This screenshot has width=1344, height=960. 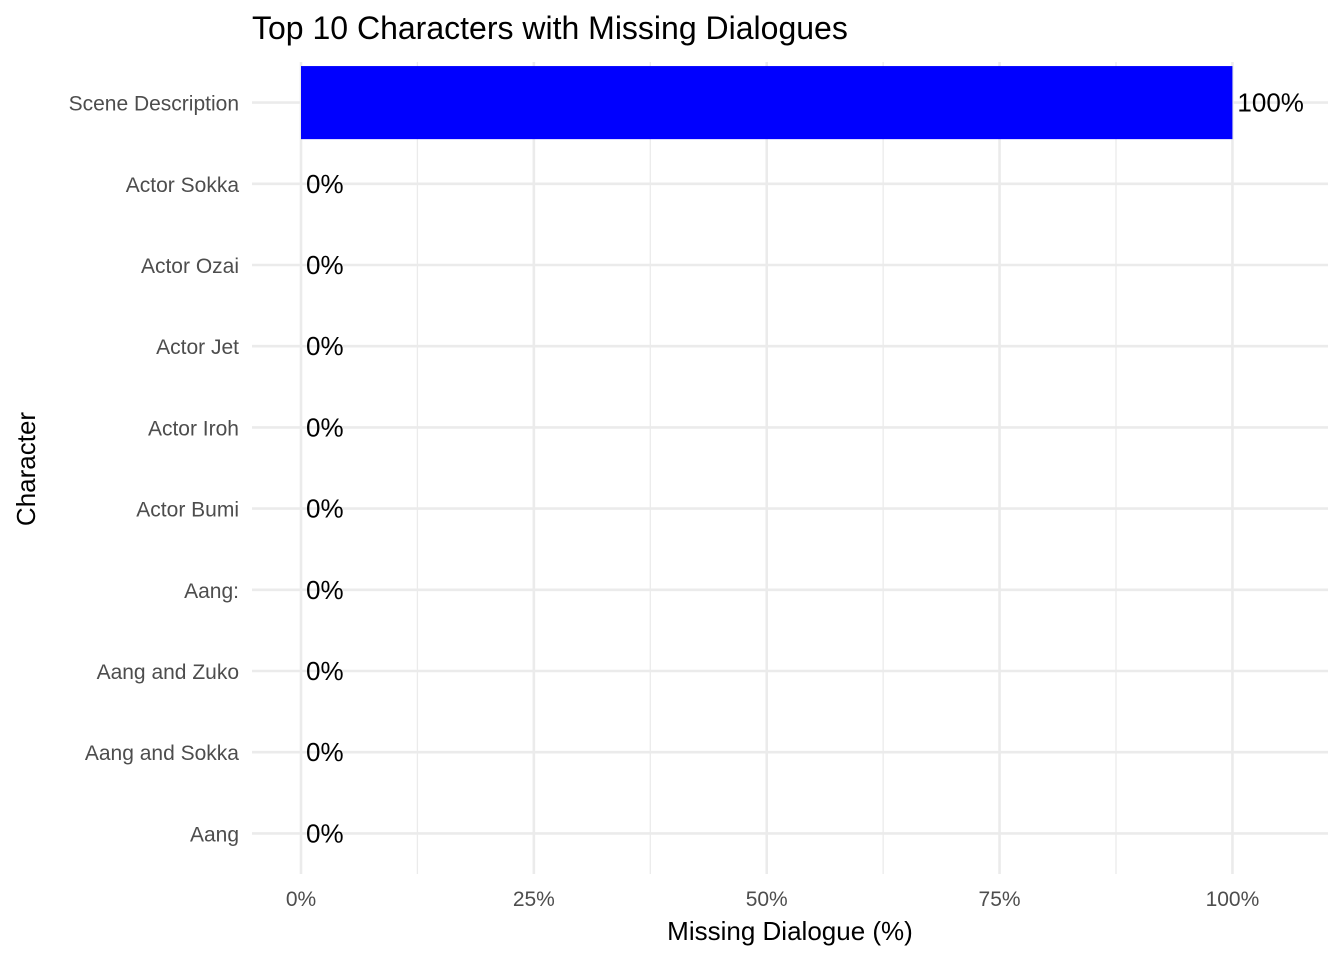 What do you see at coordinates (790, 931) in the screenshot?
I see `x-axis-title: Missing Dialogue (%)` at bounding box center [790, 931].